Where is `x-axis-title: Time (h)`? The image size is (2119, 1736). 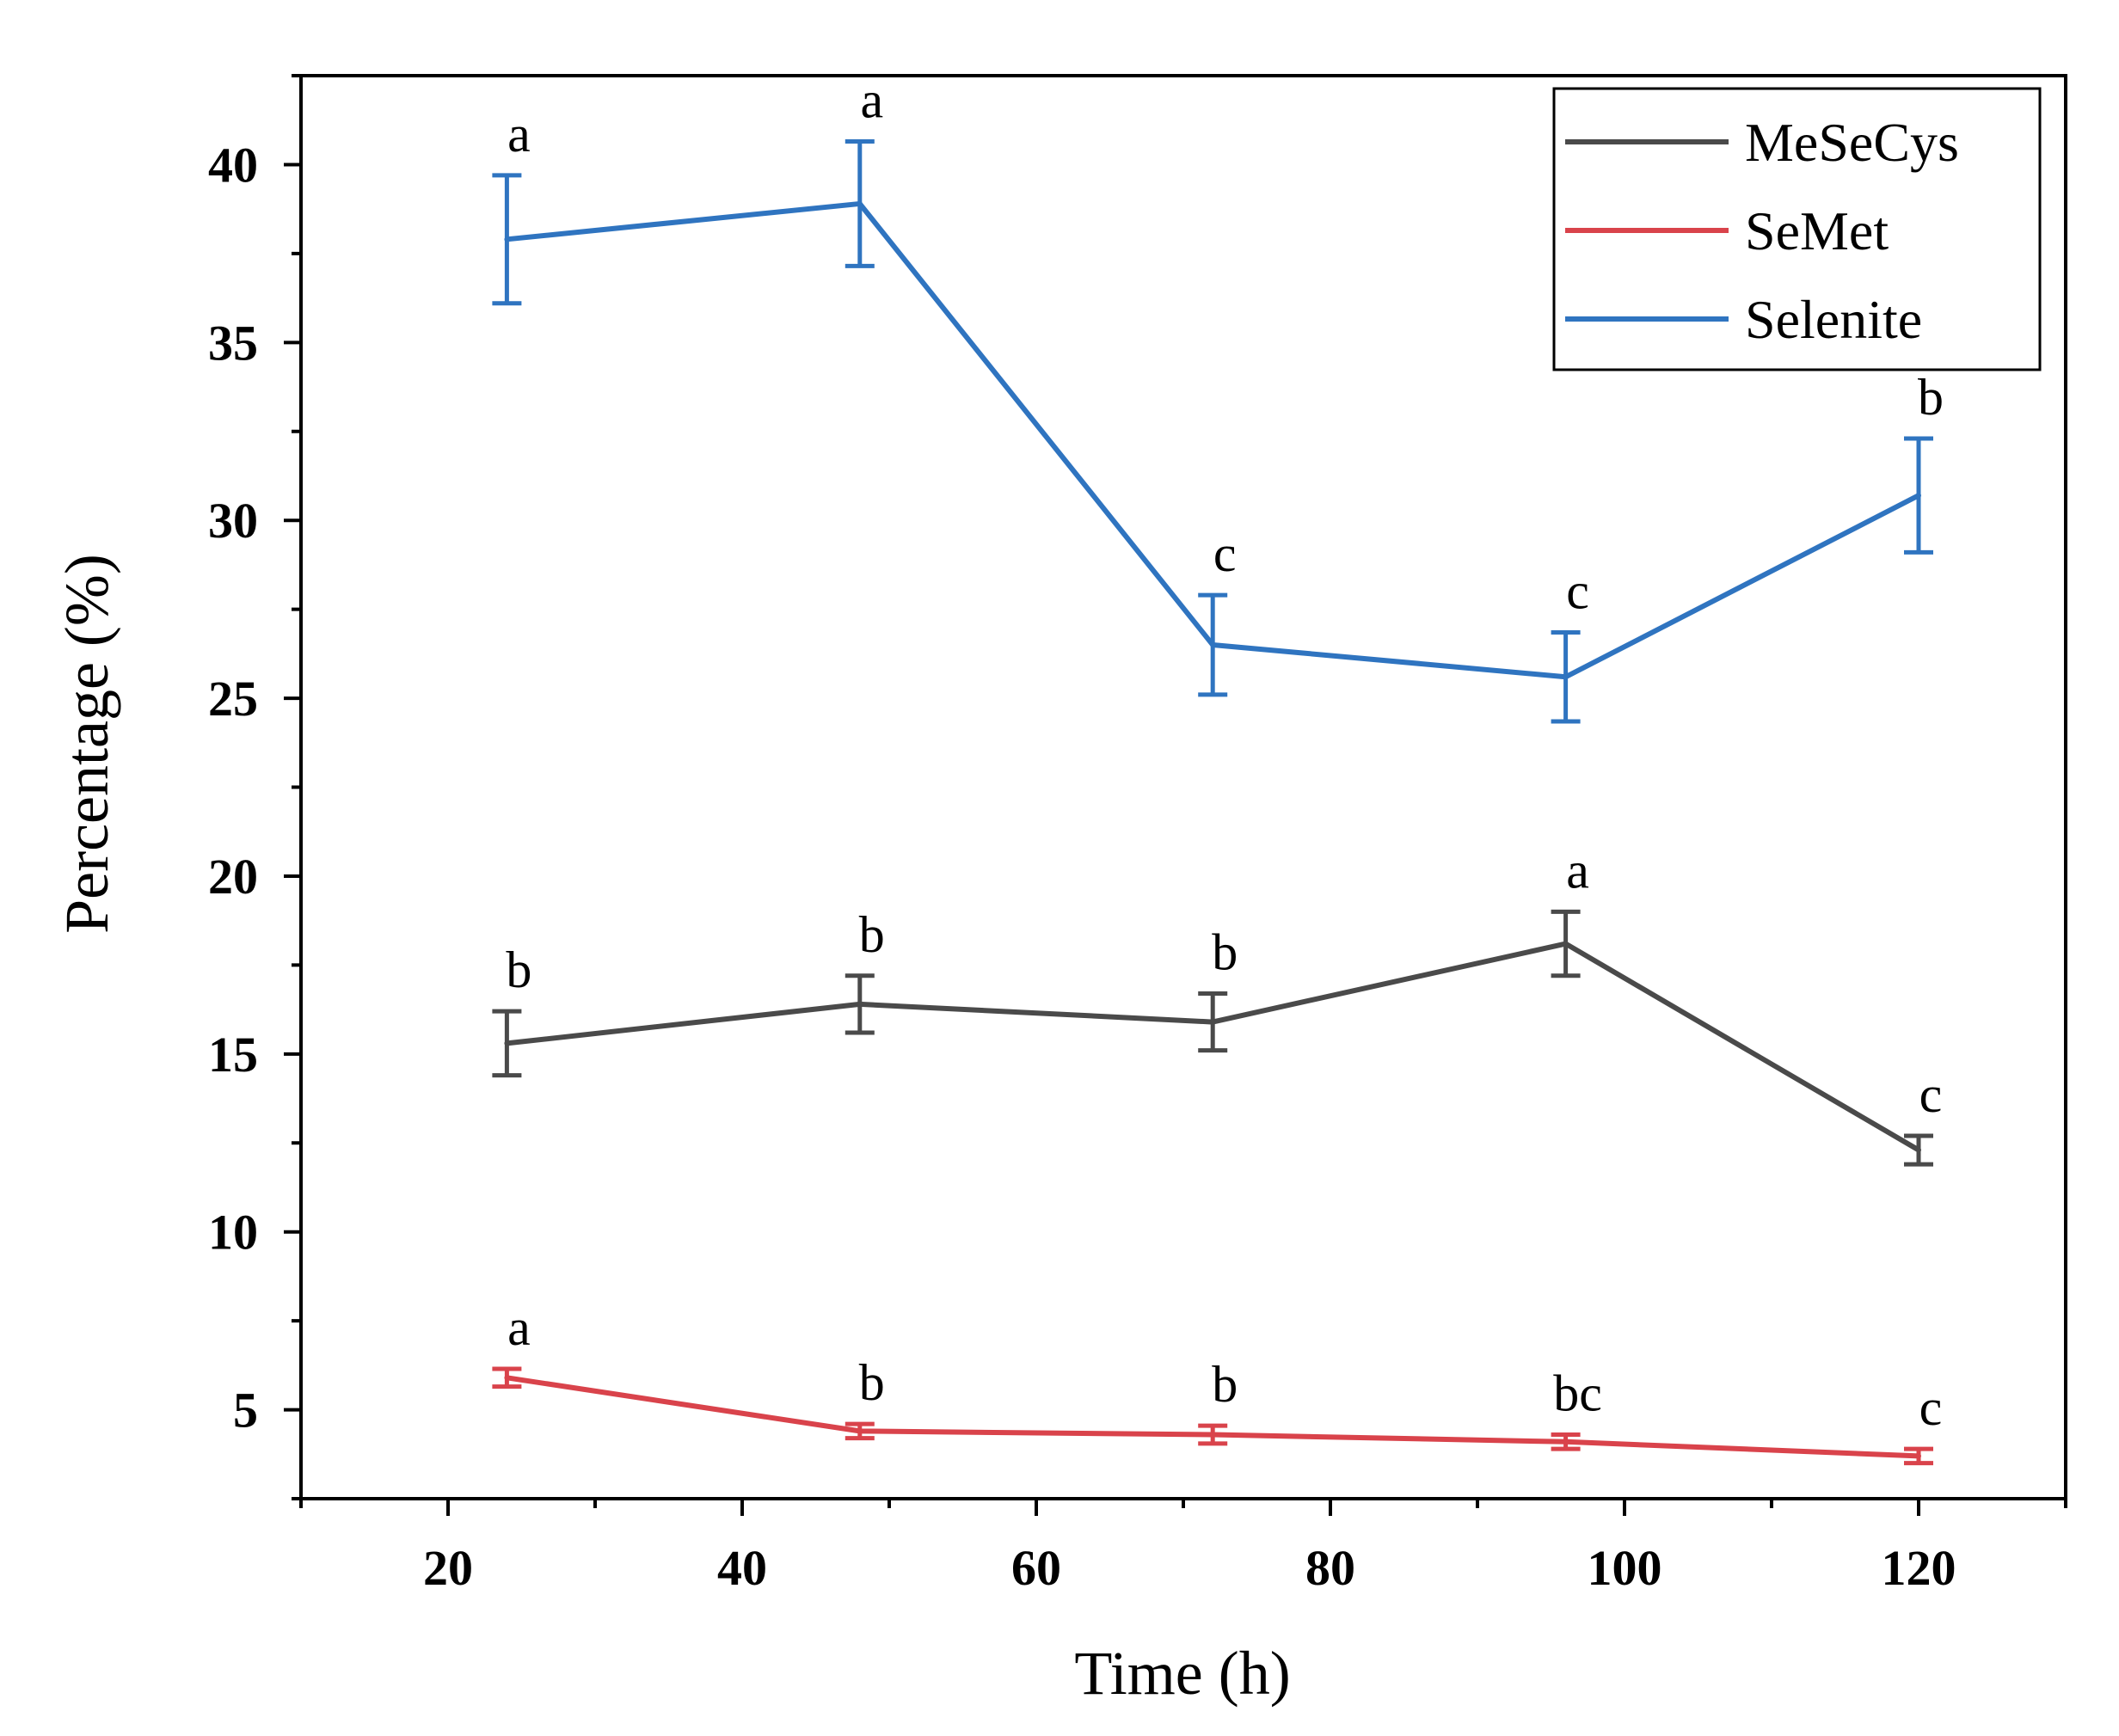 x-axis-title: Time (h) is located at coordinates (1182, 1673).